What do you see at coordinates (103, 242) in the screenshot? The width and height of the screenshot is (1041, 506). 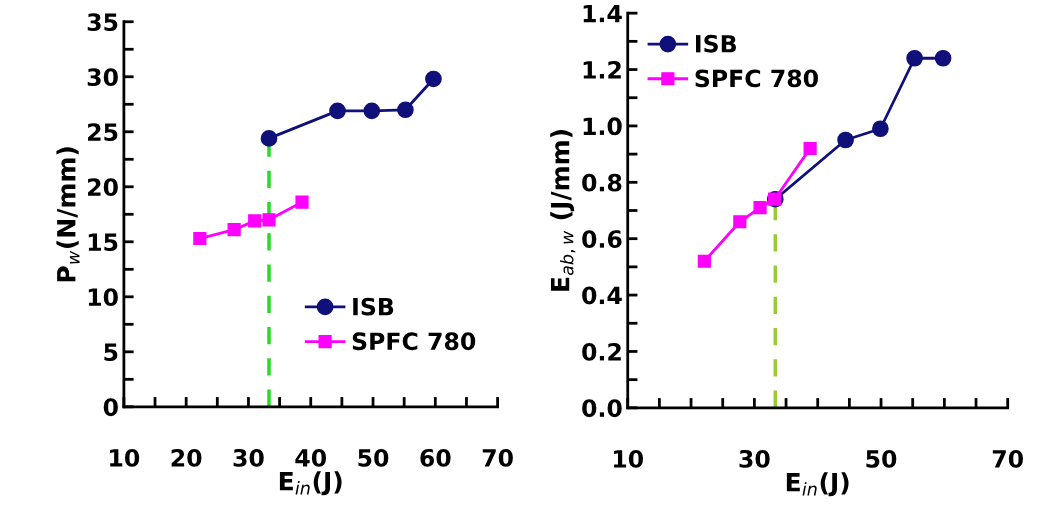 I see `y-tick-label: 15` at bounding box center [103, 242].